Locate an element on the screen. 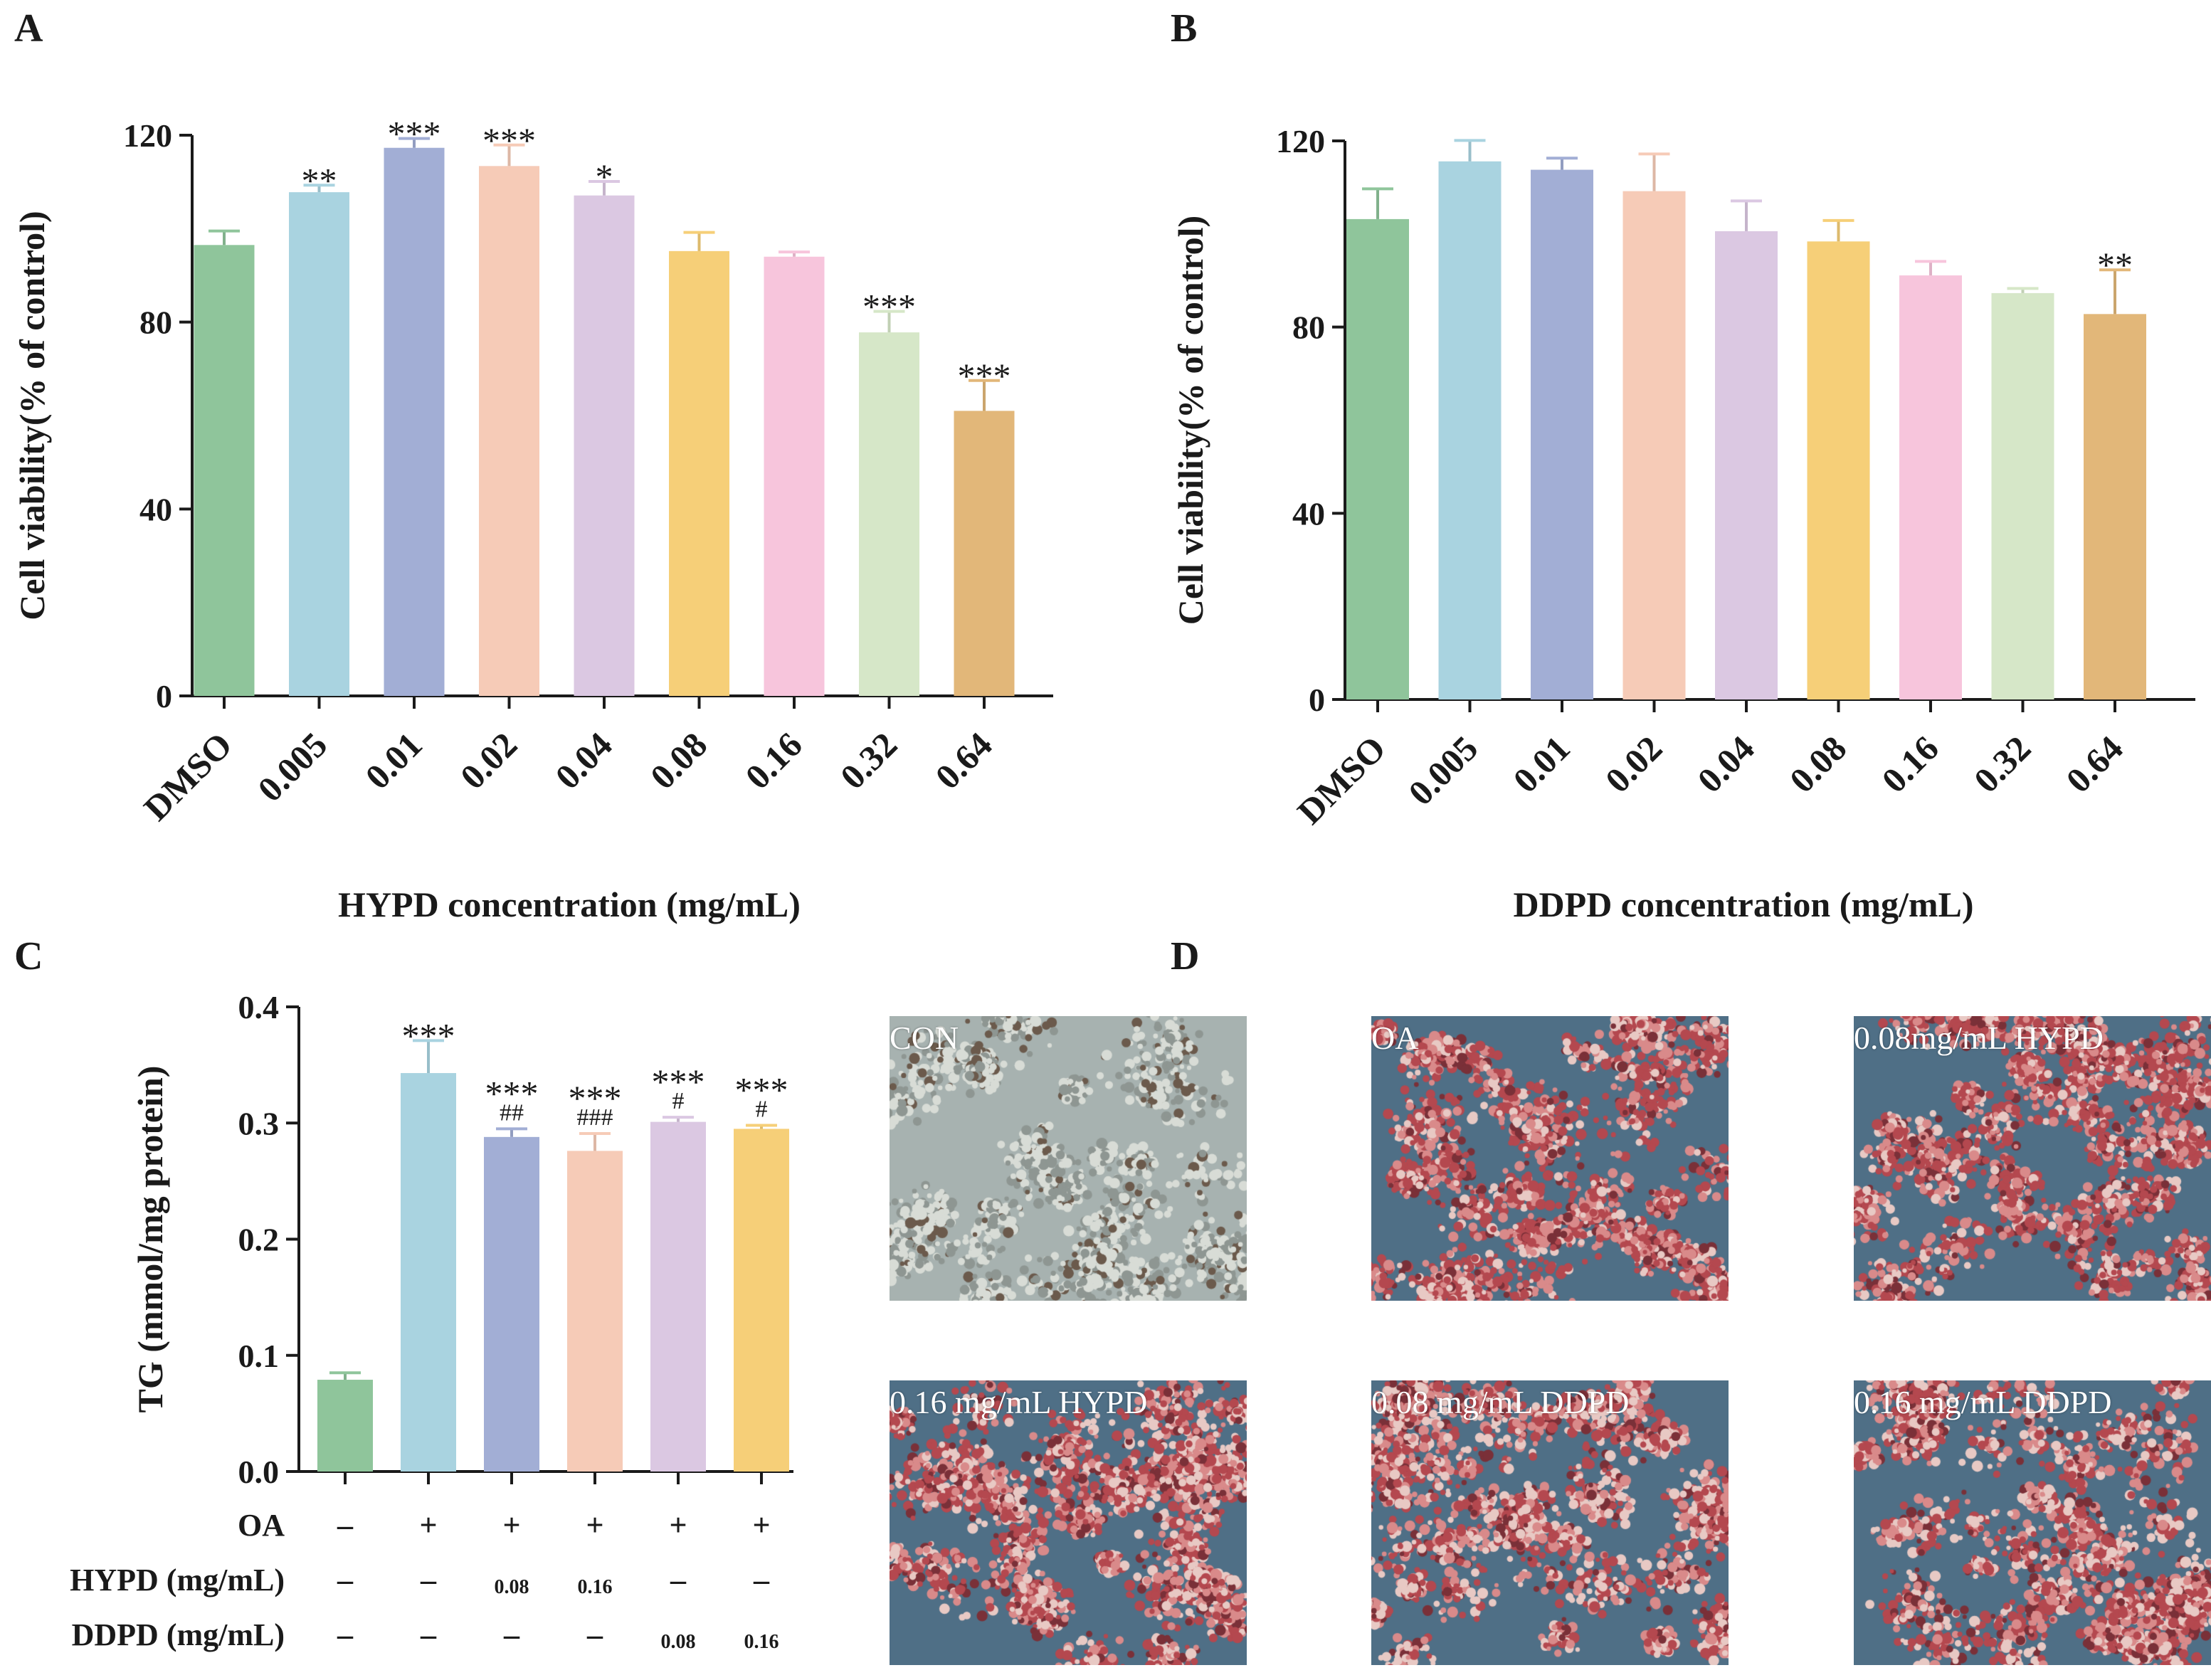  micrograph: 0.16 mg/mL DDPD is located at coordinates (2032, 1522).